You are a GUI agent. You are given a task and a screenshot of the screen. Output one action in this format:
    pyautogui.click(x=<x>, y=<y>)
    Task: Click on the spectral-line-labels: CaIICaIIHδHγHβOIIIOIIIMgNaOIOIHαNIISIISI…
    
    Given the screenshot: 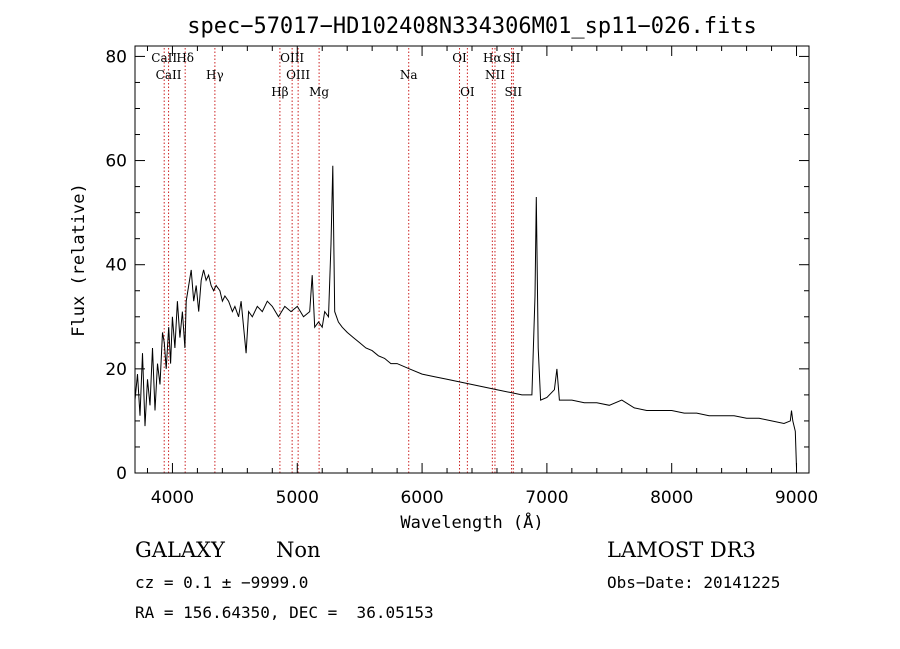 What is the action you would take?
    pyautogui.click(x=336, y=75)
    